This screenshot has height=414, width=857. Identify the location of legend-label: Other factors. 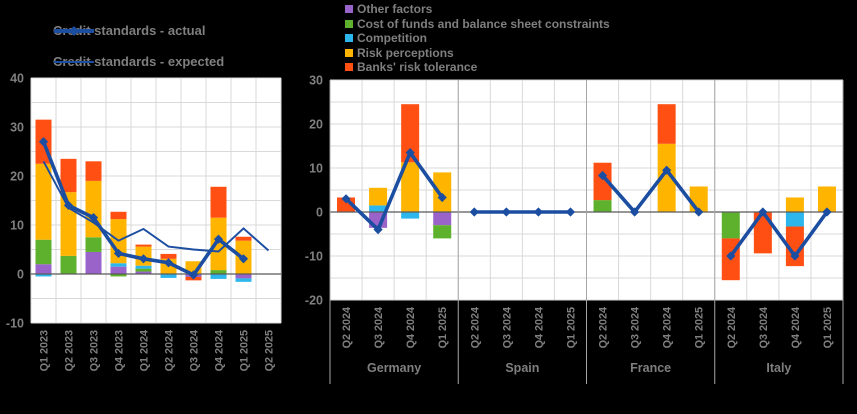
(395, 9).